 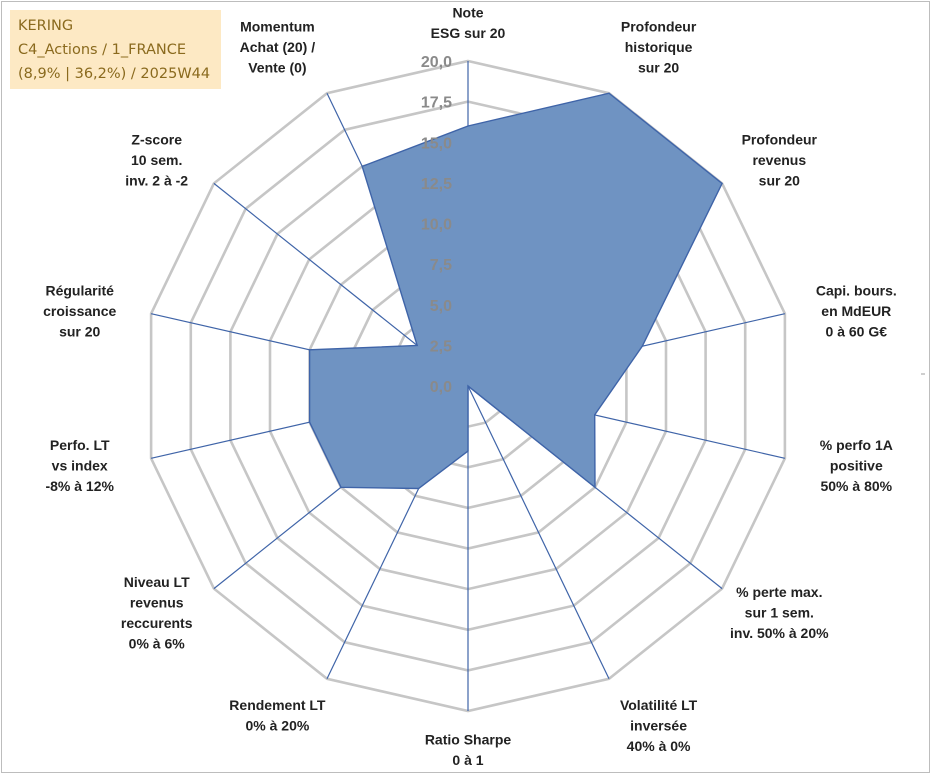 I want to click on tick-label: 10,0, so click(x=436, y=225).